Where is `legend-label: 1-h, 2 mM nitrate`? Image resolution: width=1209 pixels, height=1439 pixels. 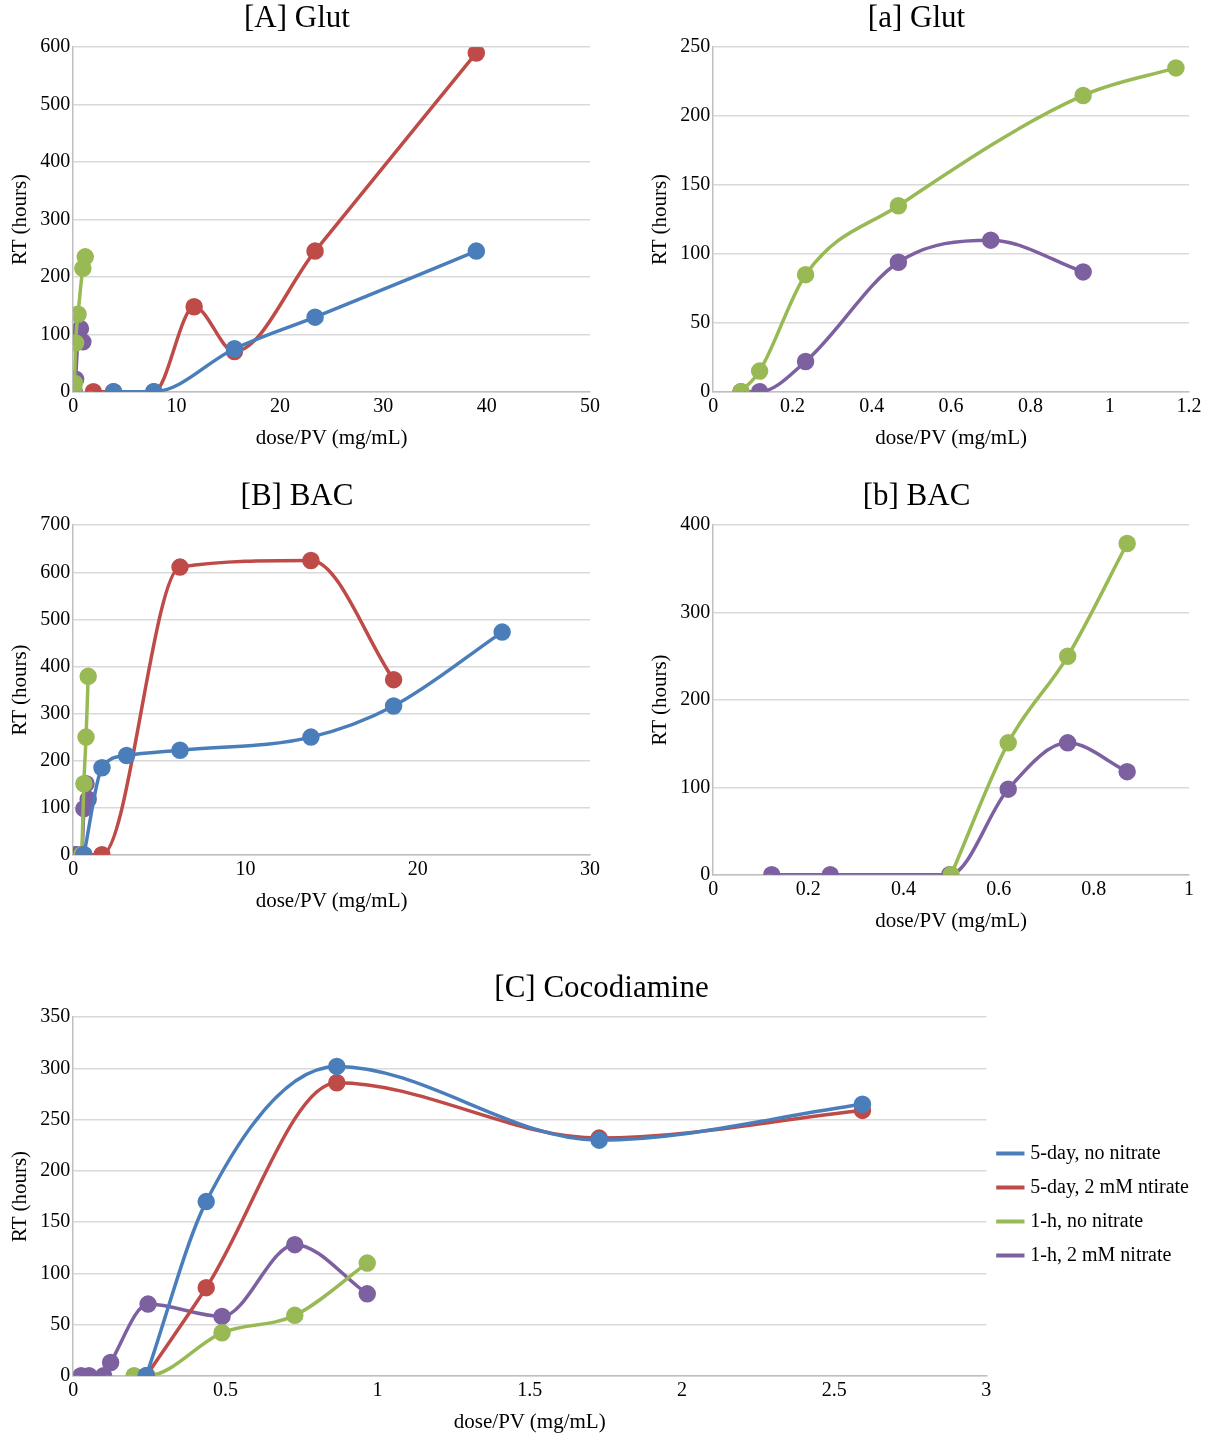 legend-label: 1-h, 2 mM nitrate is located at coordinates (1101, 1253).